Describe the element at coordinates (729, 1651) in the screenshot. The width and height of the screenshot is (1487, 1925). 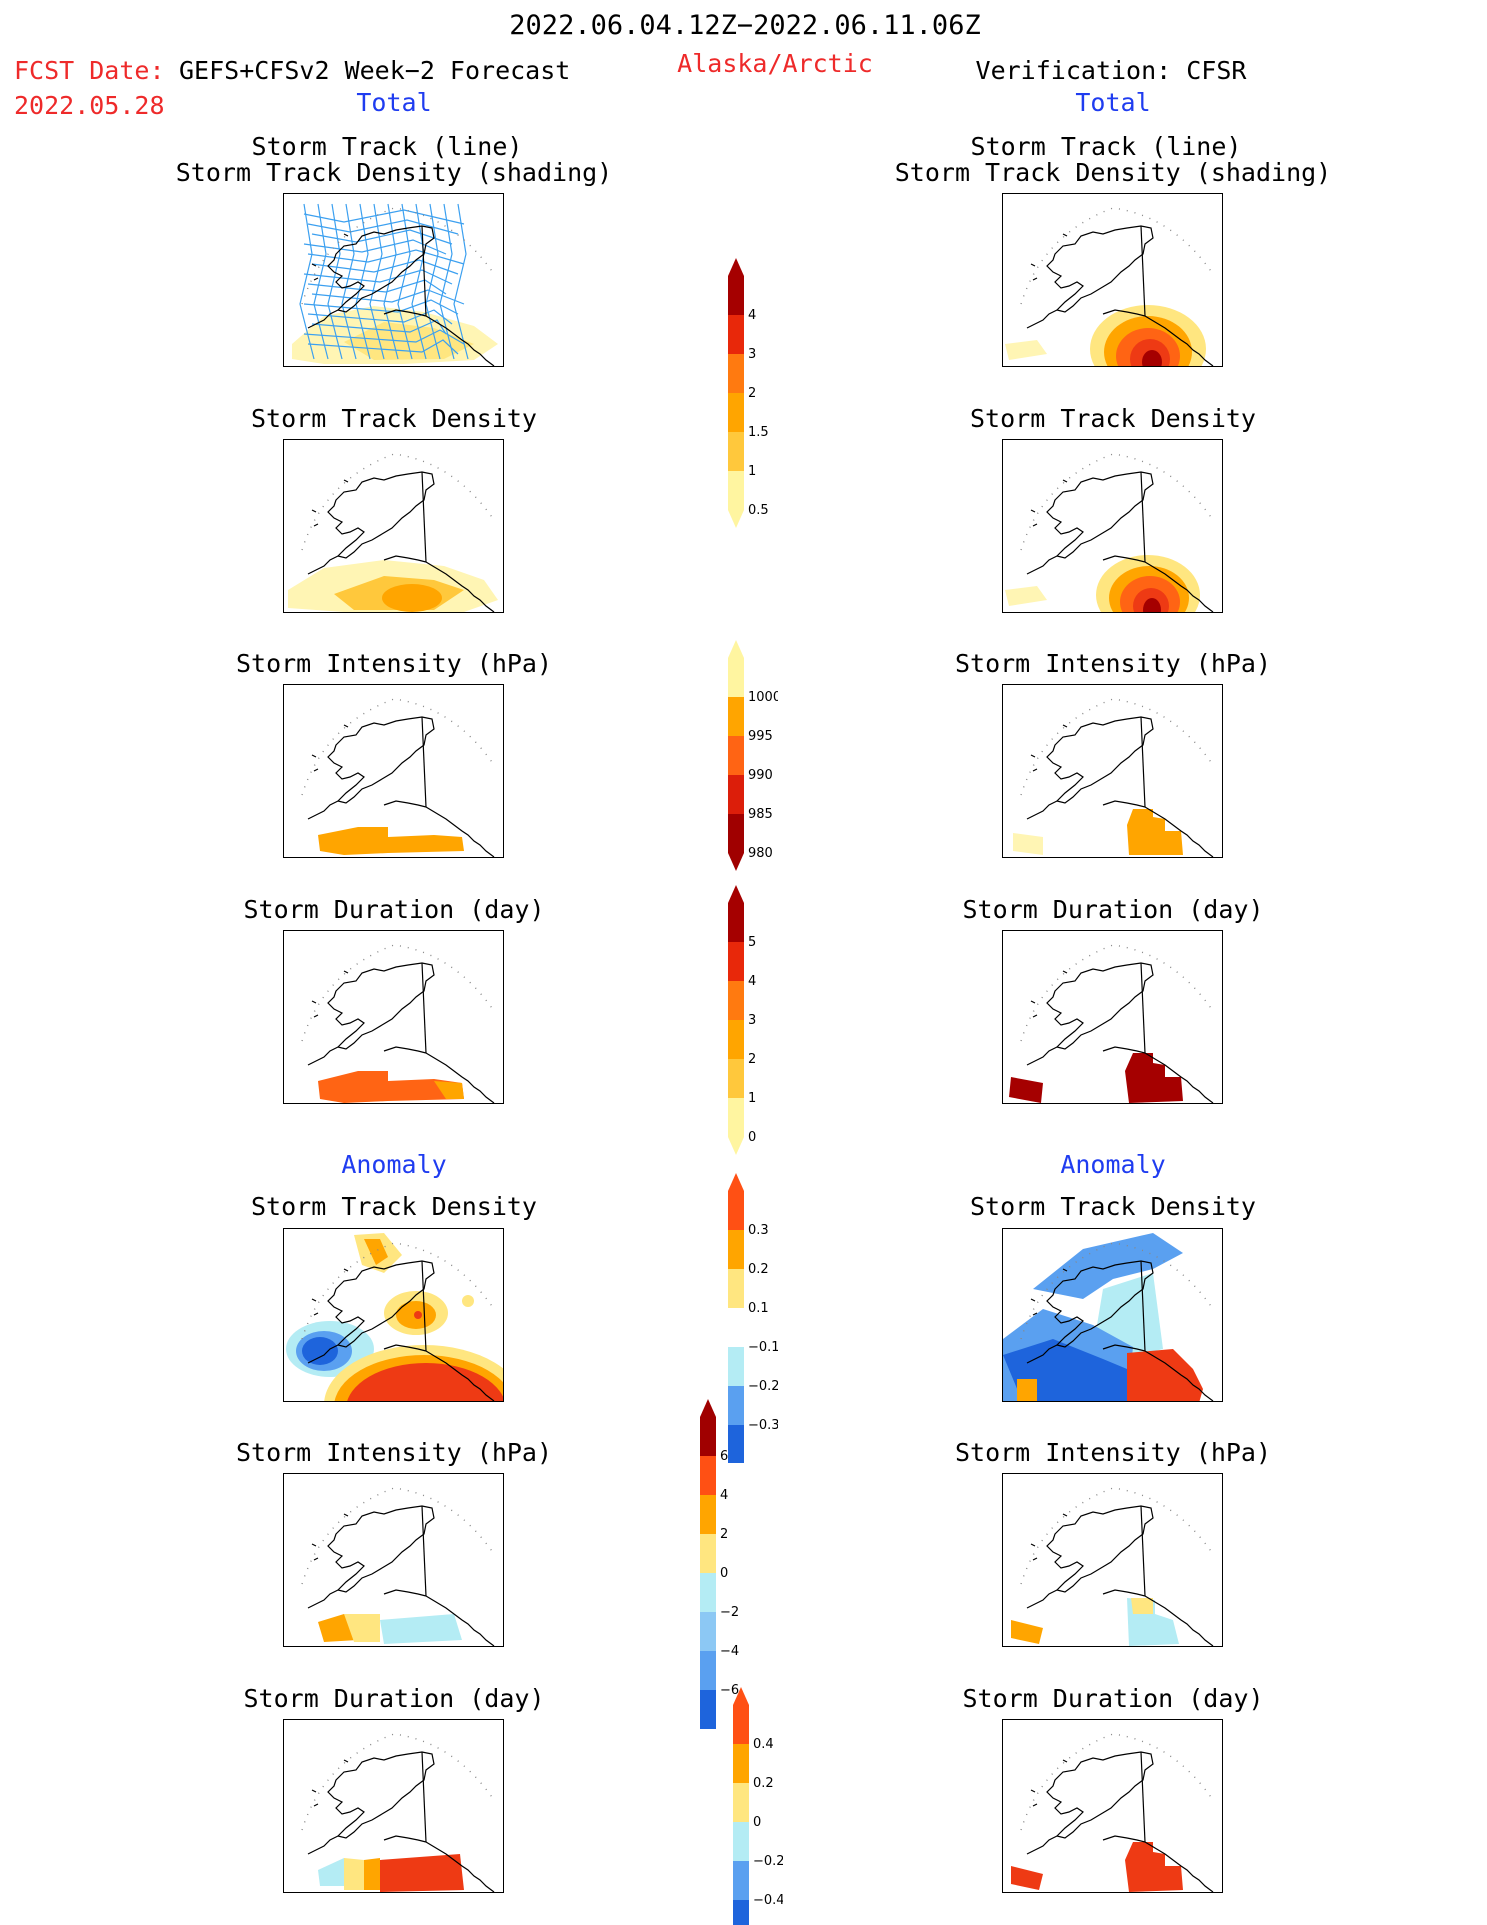
I see `colorbar-label: −4` at that location.